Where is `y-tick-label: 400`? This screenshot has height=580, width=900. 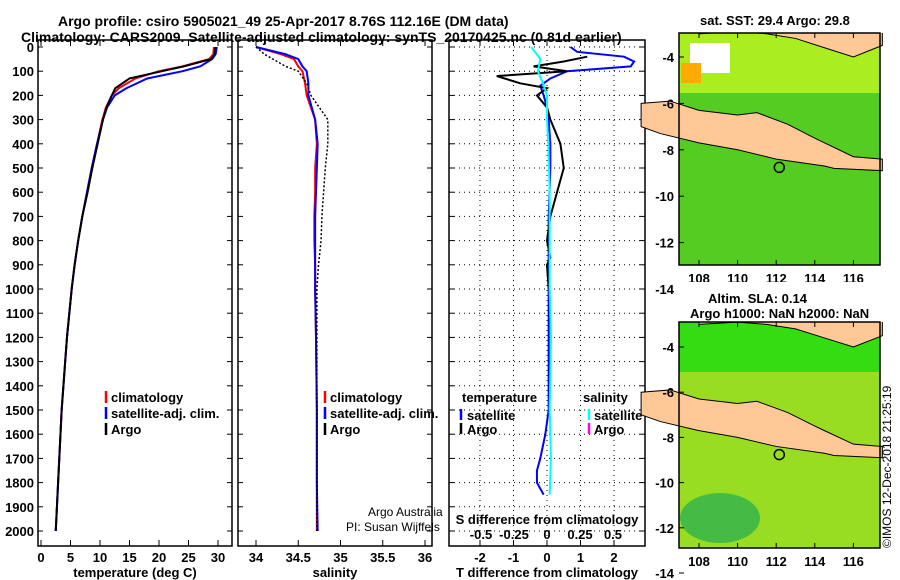 y-tick-label: 400 is located at coordinates (23, 144).